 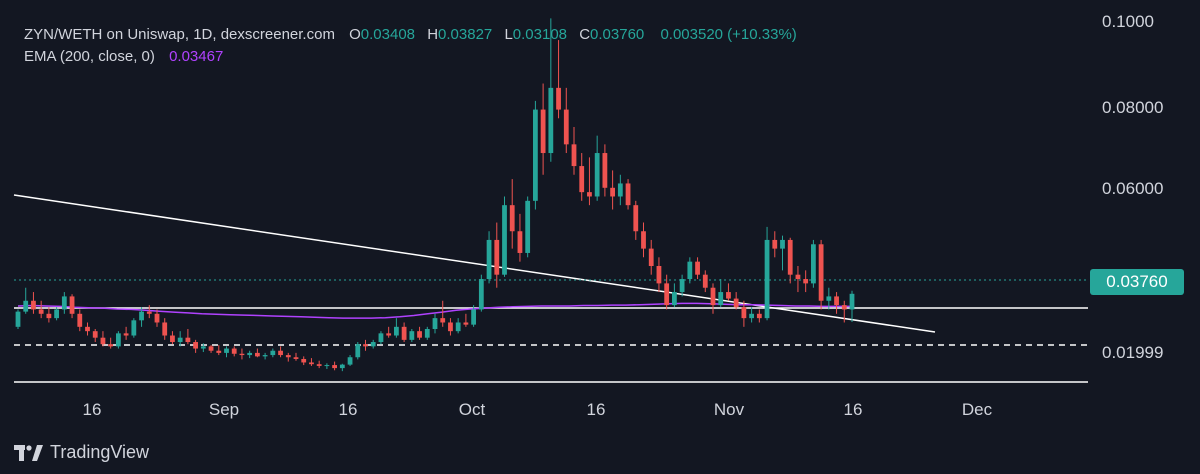 I want to click on open-label: O, so click(x=355, y=34).